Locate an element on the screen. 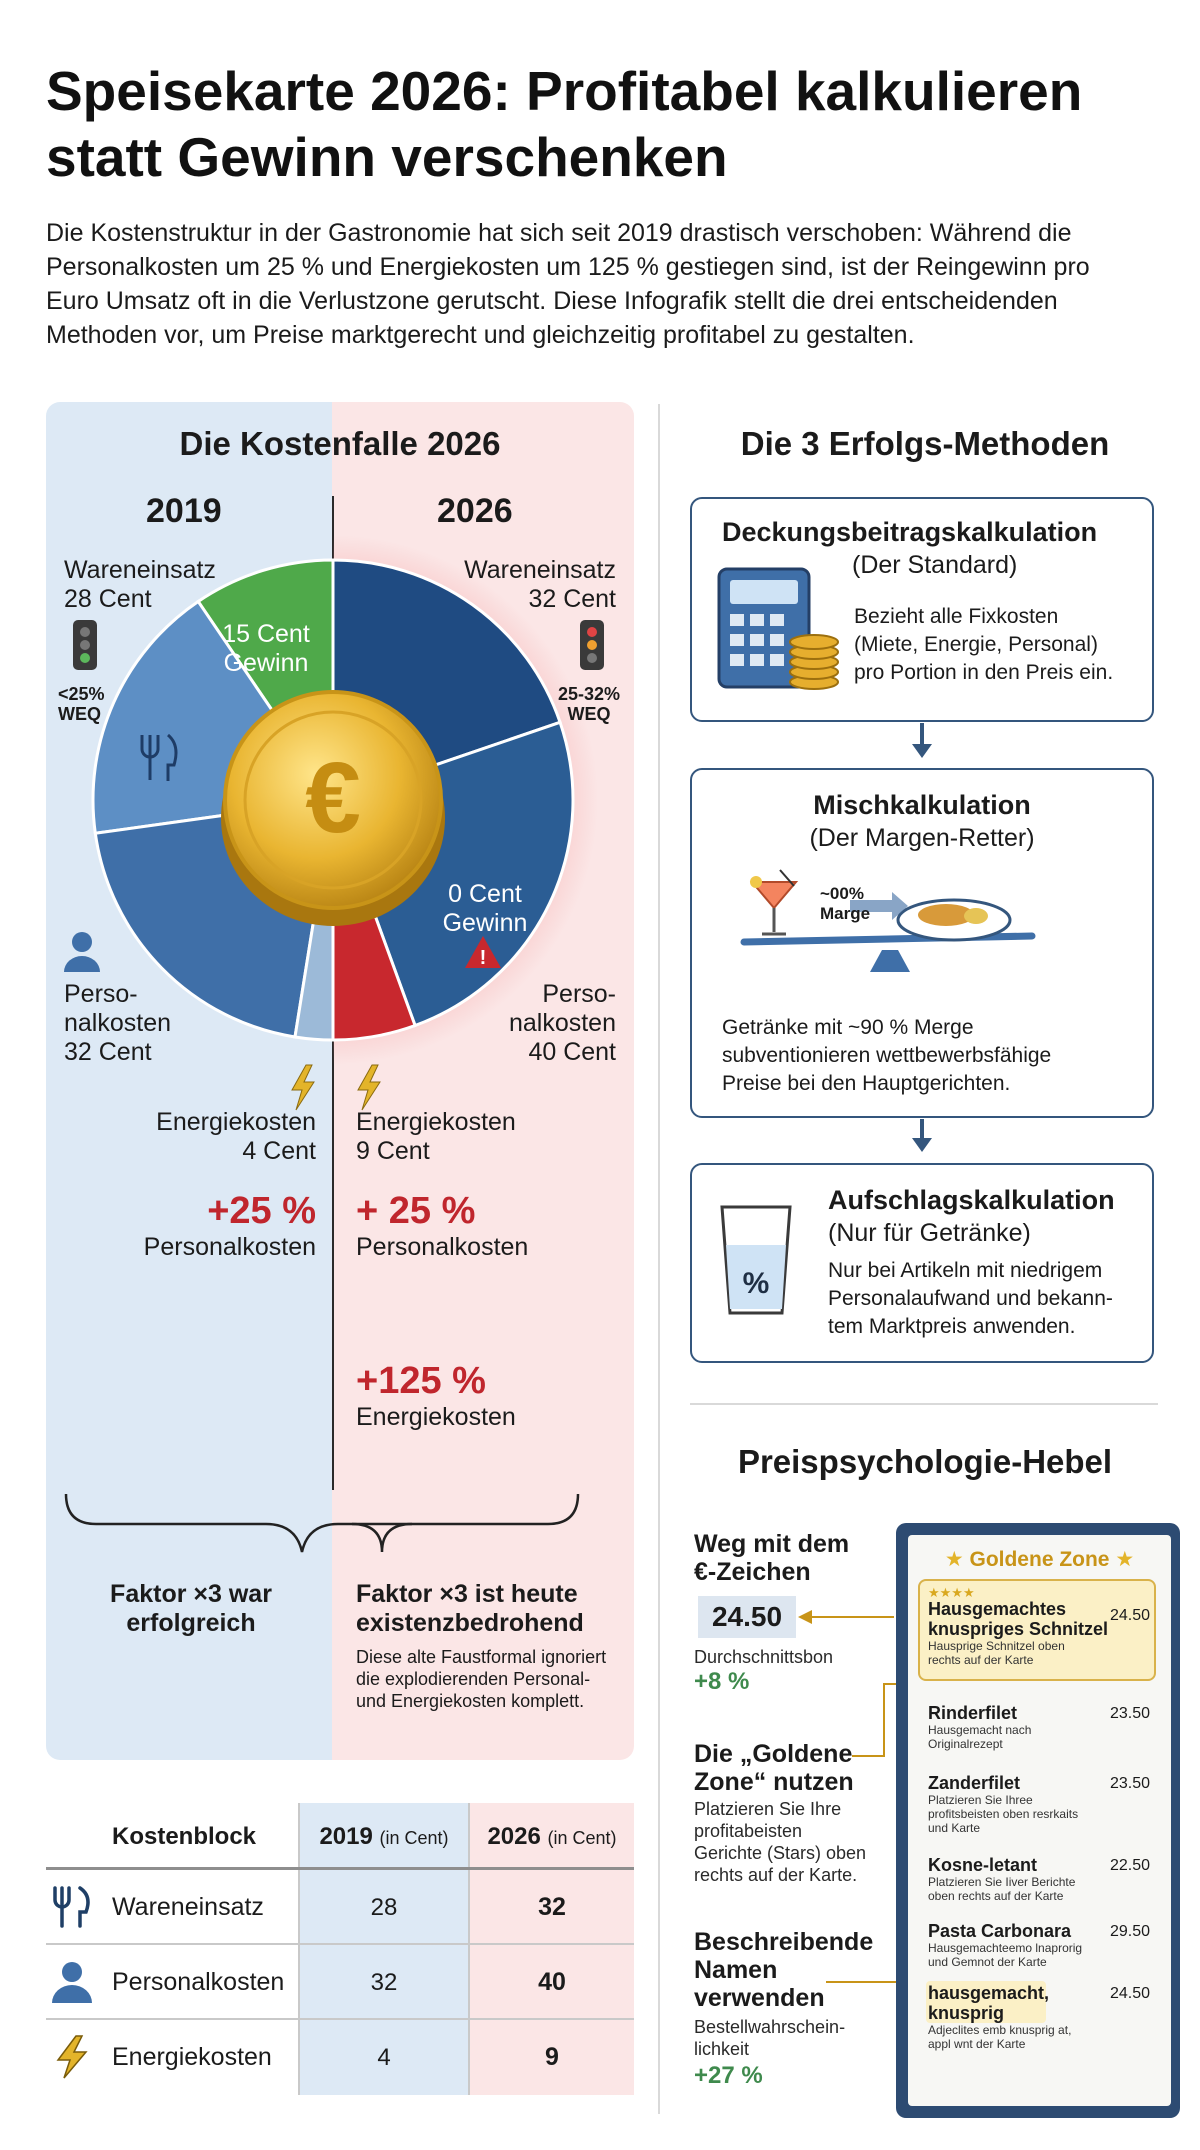  lever-title-line: Beschreibende is located at coordinates (784, 1942).